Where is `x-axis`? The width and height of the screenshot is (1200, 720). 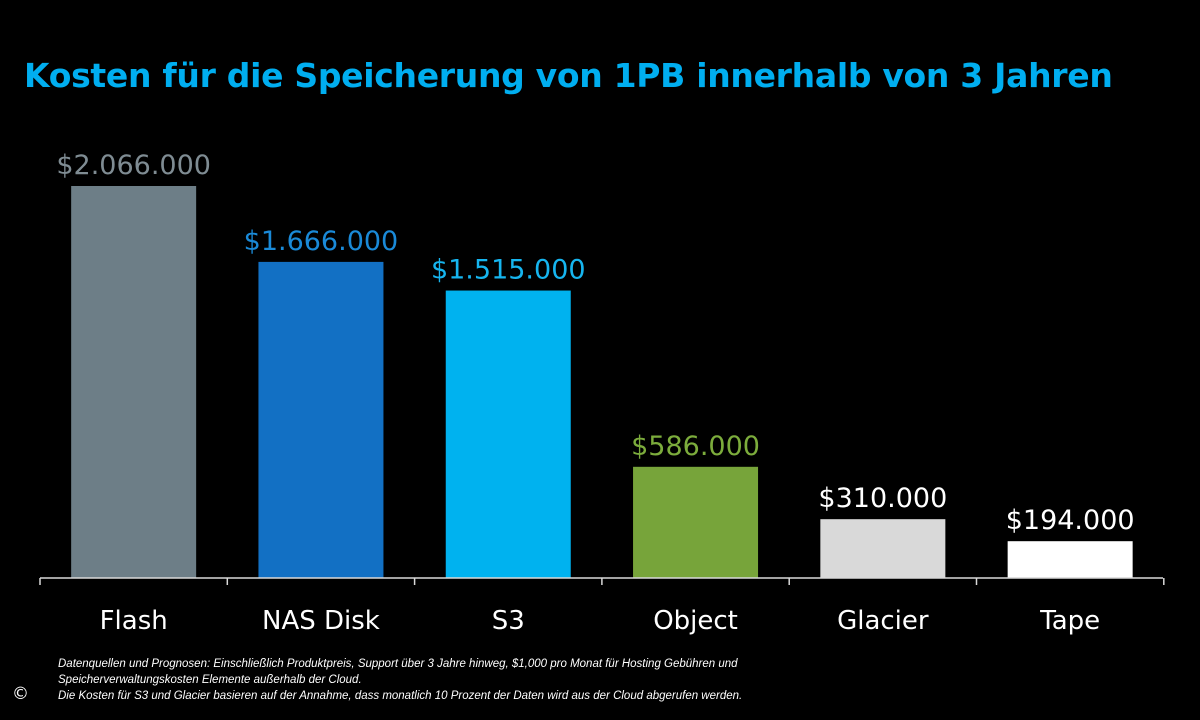
x-axis is located at coordinates (602, 581).